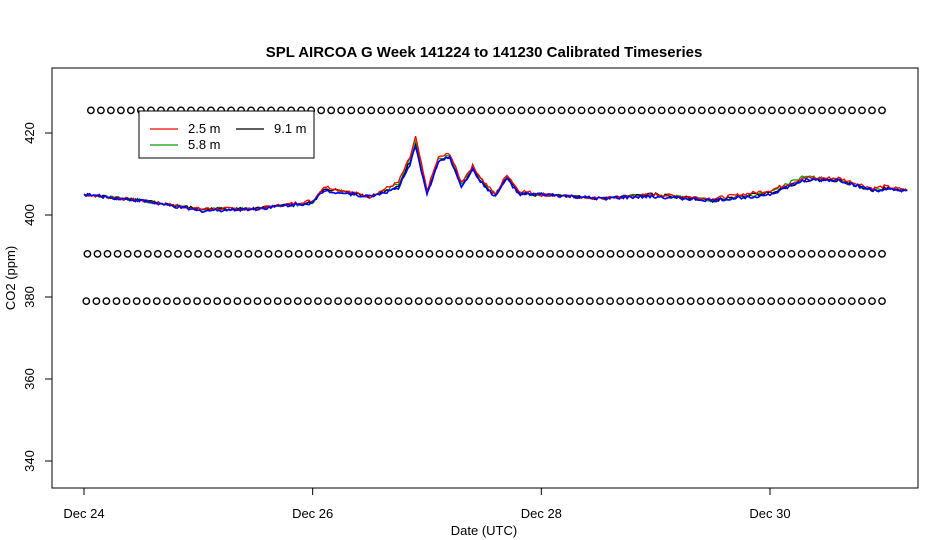  I want to click on y-axis-label: CO2 (ppm), so click(10, 278).